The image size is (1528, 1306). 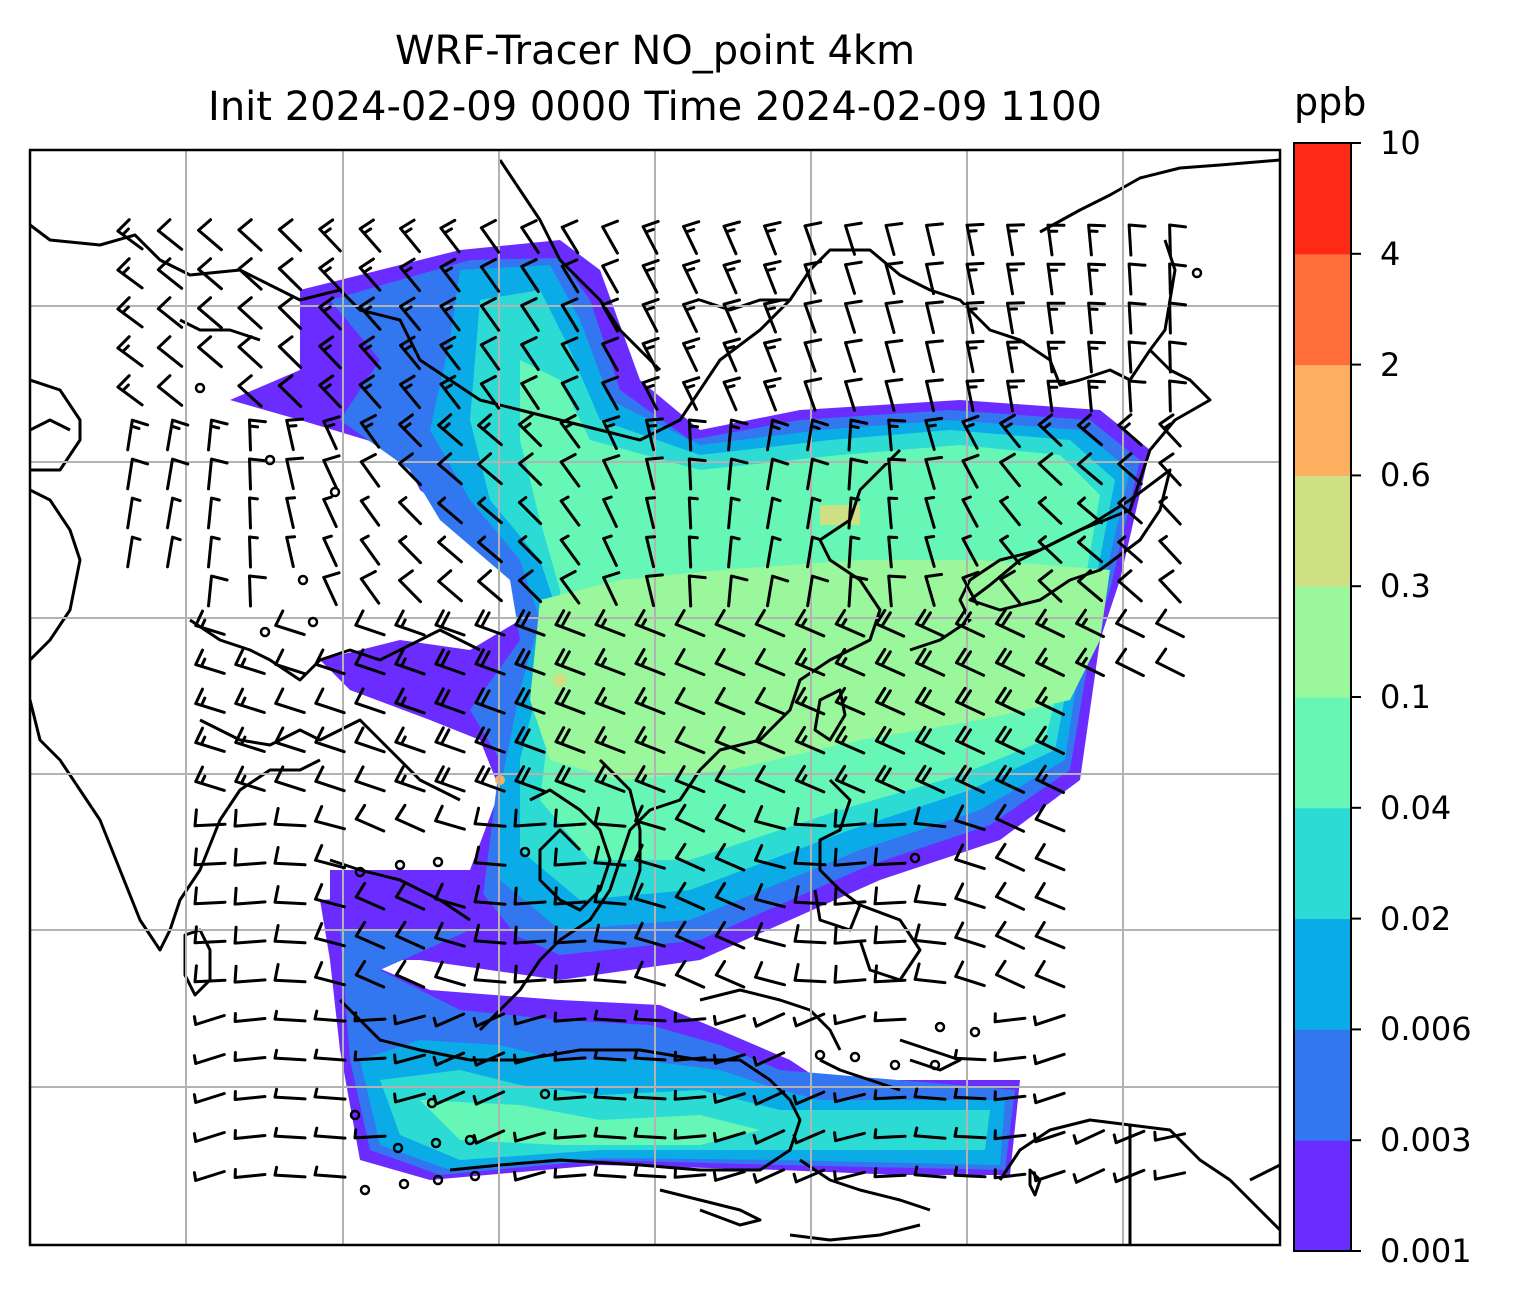 I want to click on colorbar-frame, so click(x=1322, y=697).